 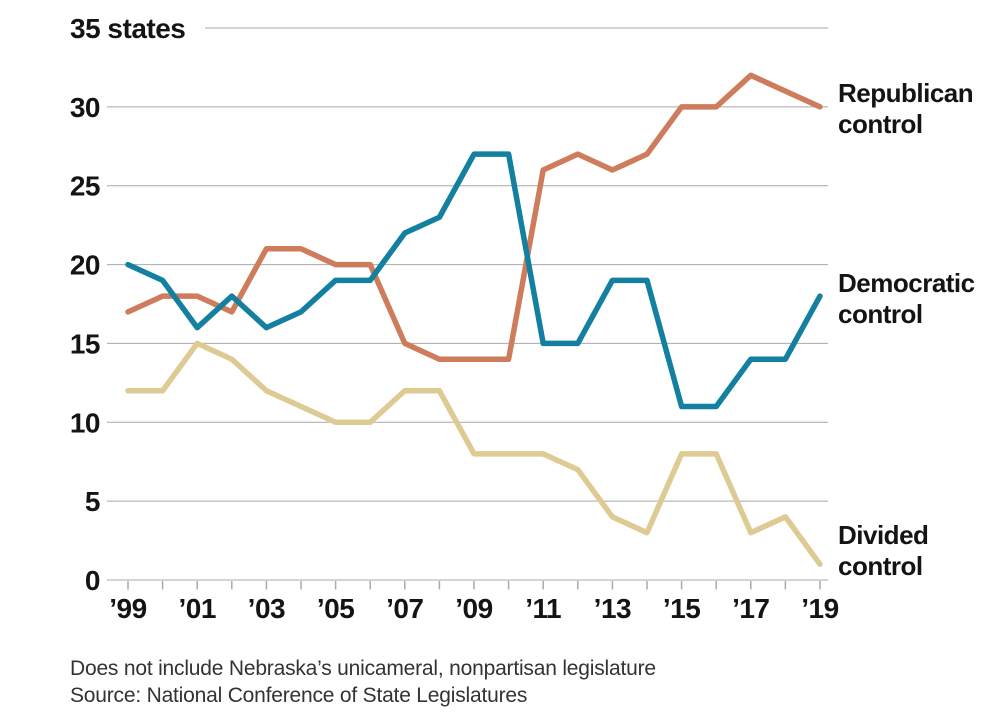 What do you see at coordinates (127, 28) in the screenshot?
I see `y-tick-label-35: 35 states` at bounding box center [127, 28].